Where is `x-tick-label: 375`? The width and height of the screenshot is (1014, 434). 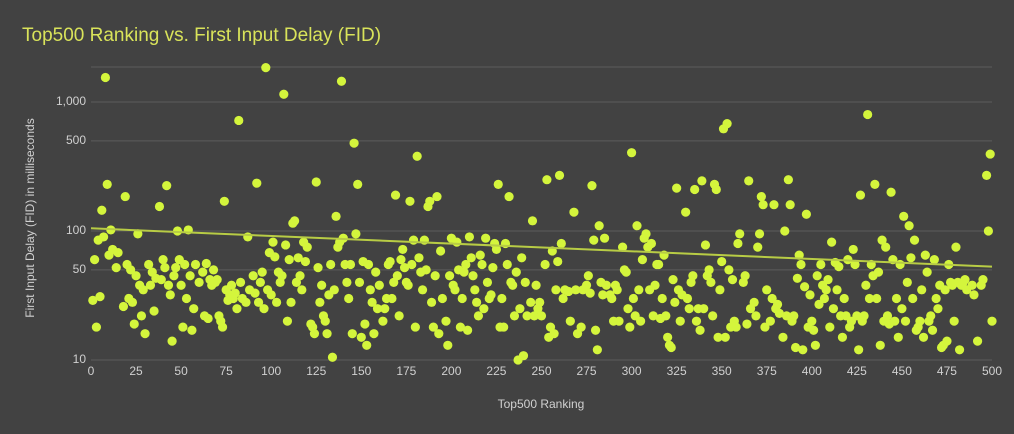
x-tick-label: 375 is located at coordinates (767, 371).